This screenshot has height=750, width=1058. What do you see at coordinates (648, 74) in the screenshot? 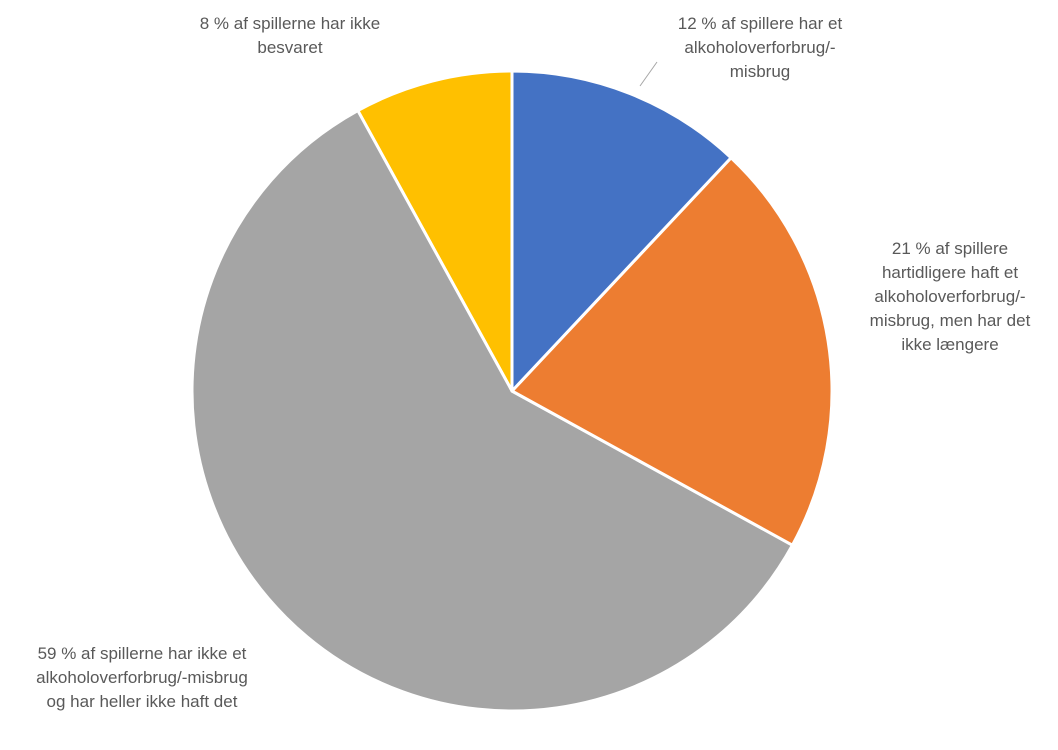
I see `leader-line` at bounding box center [648, 74].